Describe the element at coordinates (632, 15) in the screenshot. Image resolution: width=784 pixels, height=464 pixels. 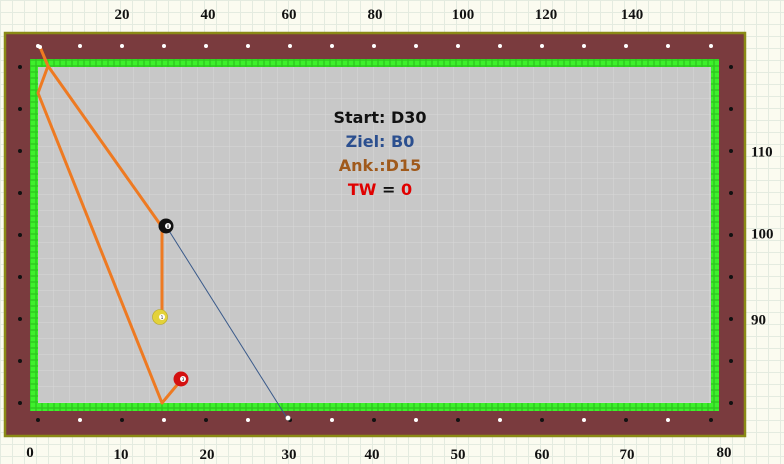
I see `top-scale-label: 140` at that location.